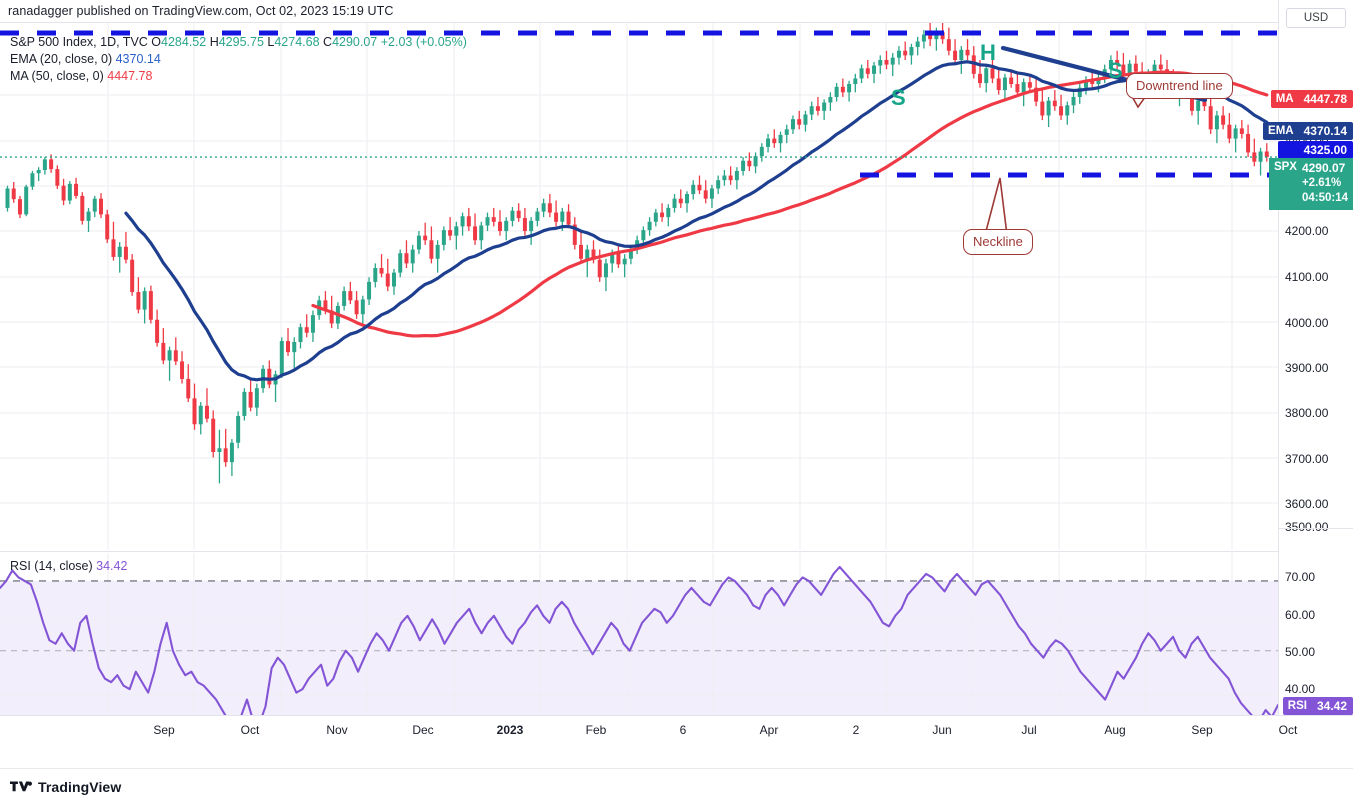  What do you see at coordinates (1315, 528) in the screenshot?
I see `scale-divider` at bounding box center [1315, 528].